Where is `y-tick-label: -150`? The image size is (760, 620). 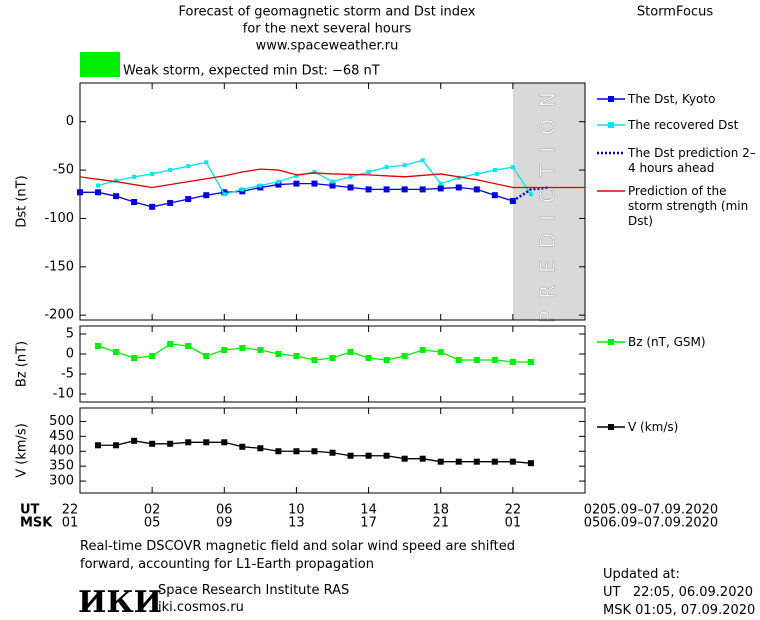
y-tick-label: -150 is located at coordinates (59, 266).